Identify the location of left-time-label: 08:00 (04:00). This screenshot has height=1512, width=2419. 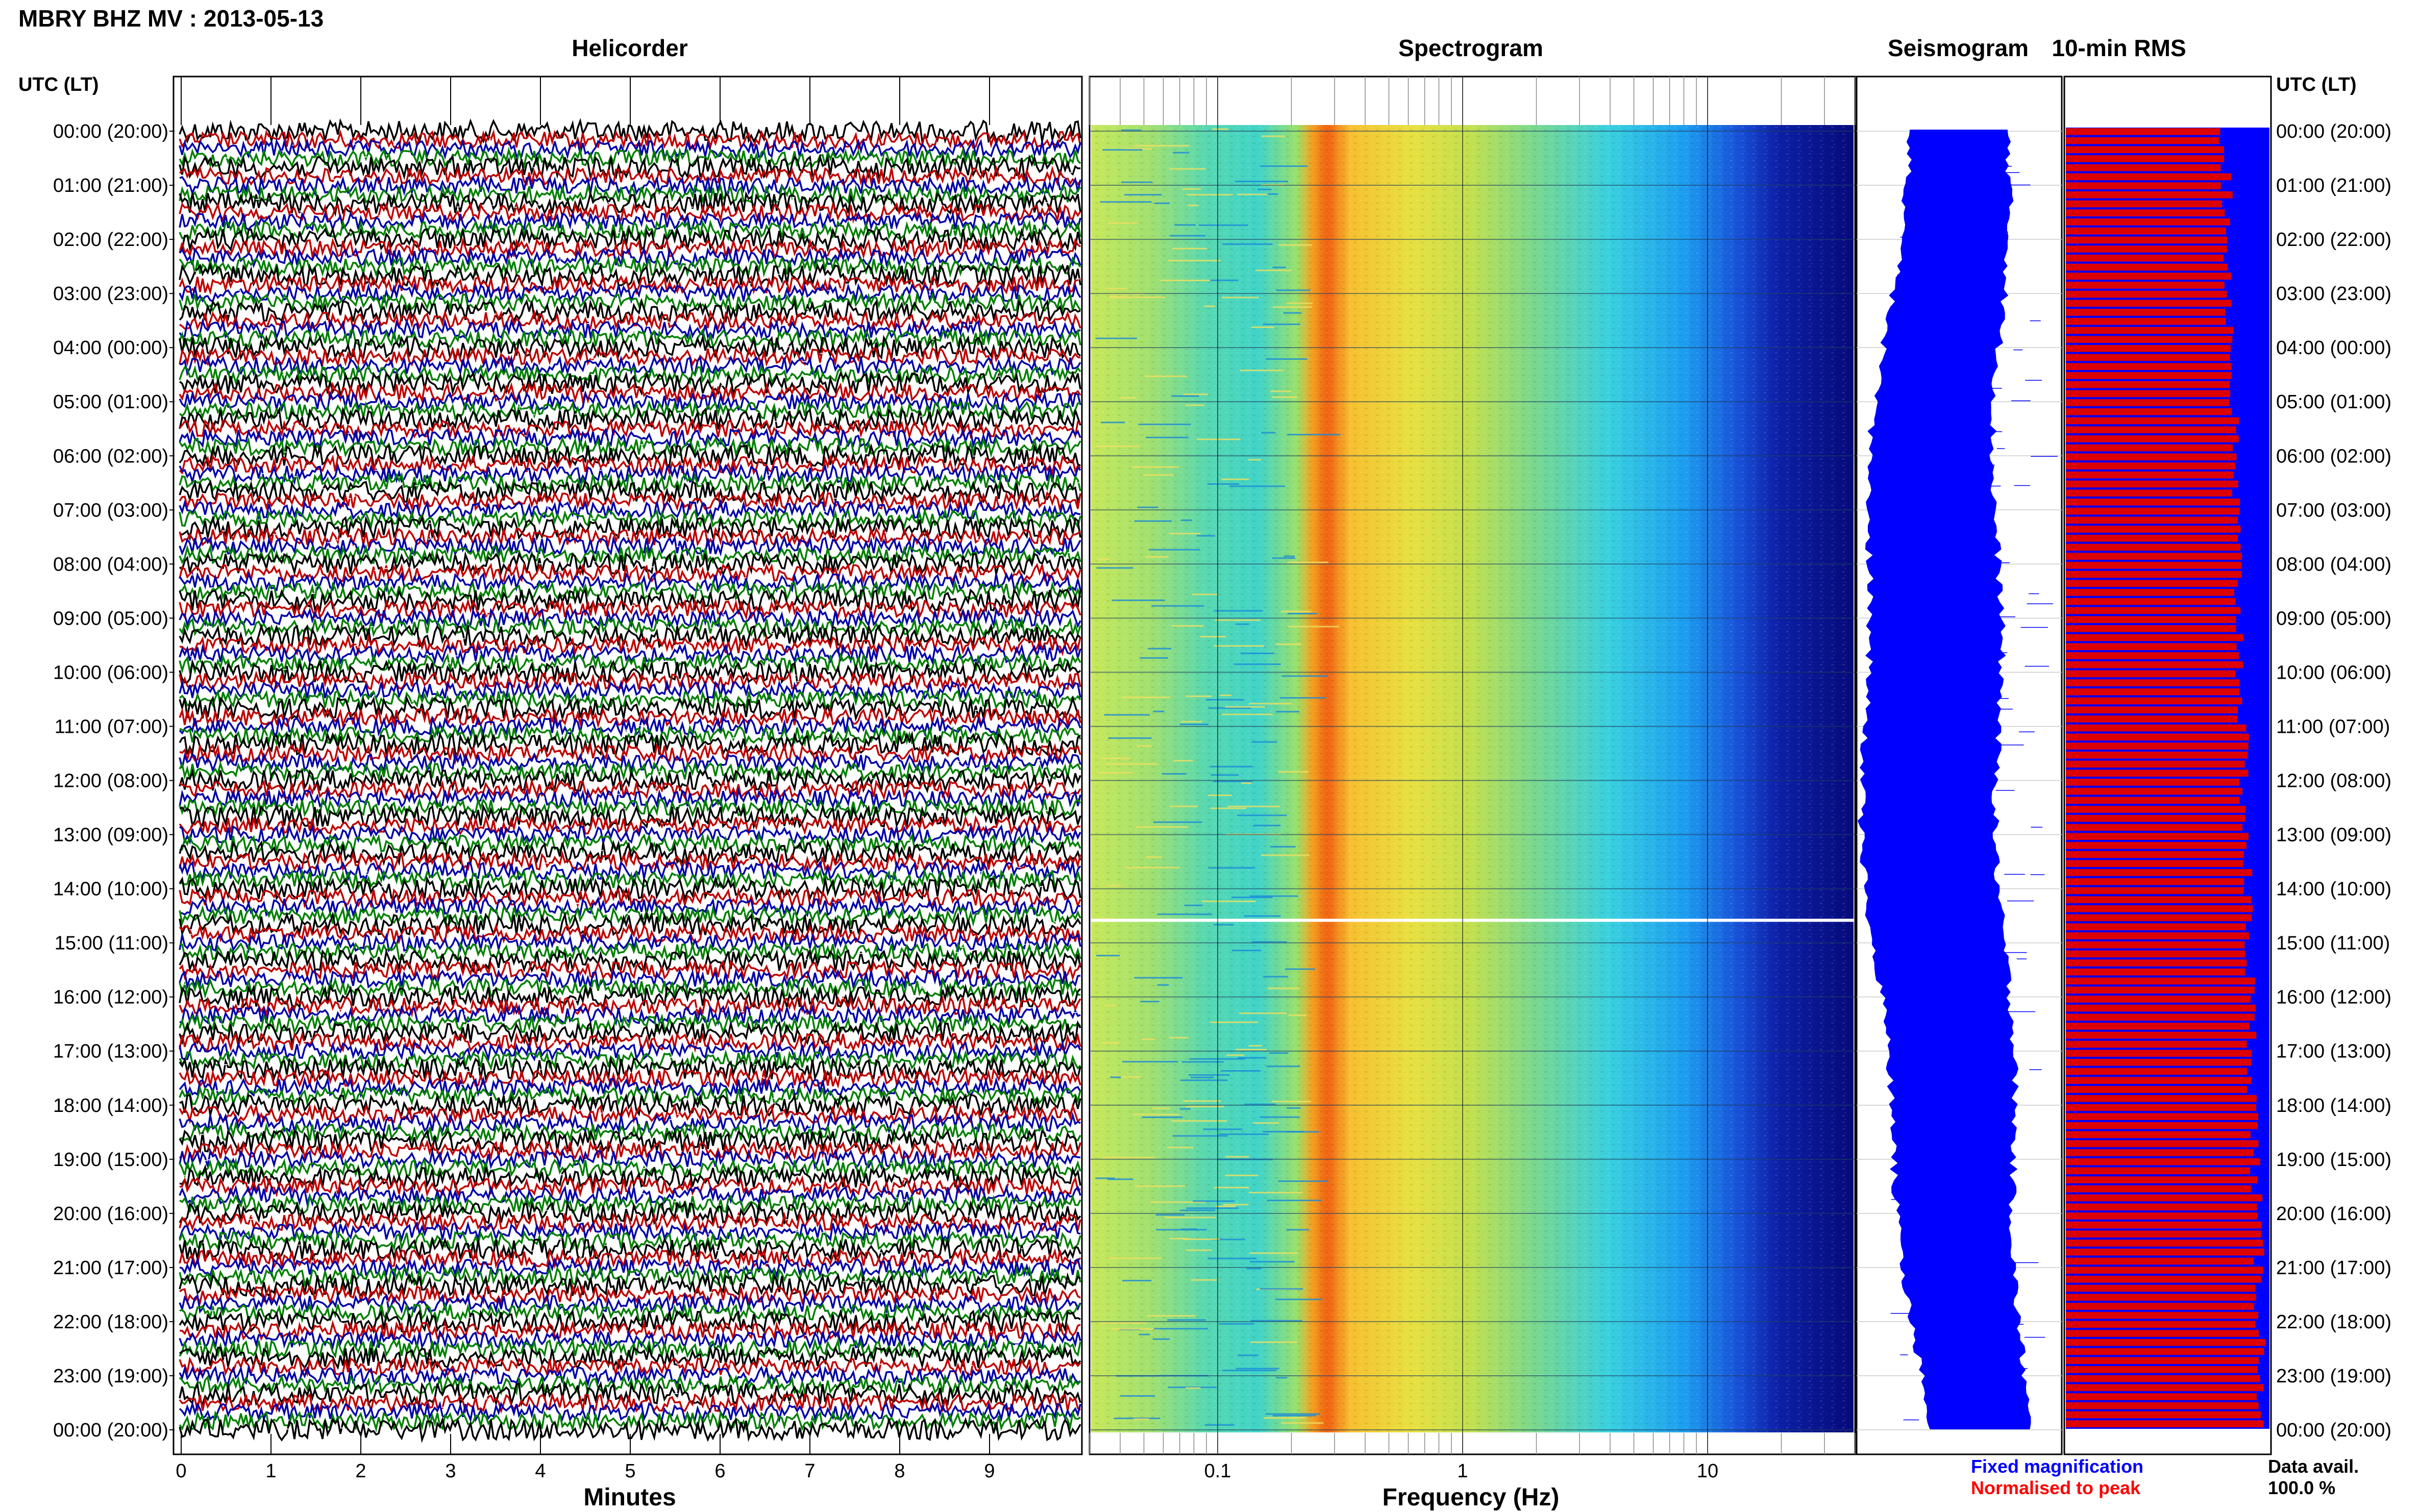
(110, 564).